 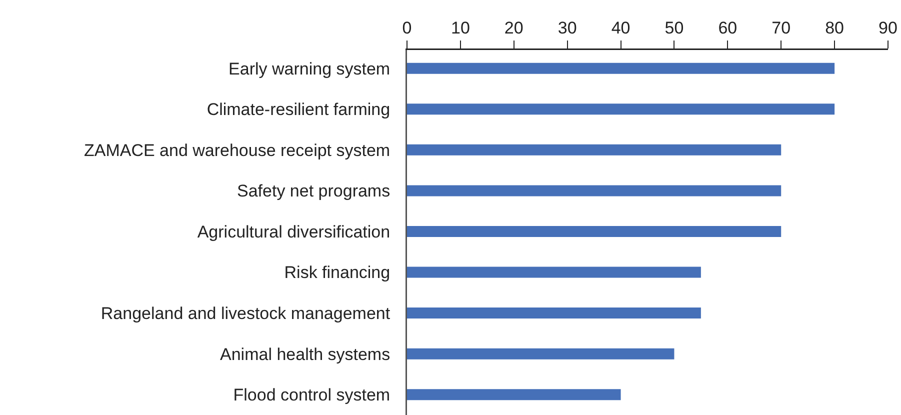 I want to click on x-tick-label: 90, so click(x=888, y=28).